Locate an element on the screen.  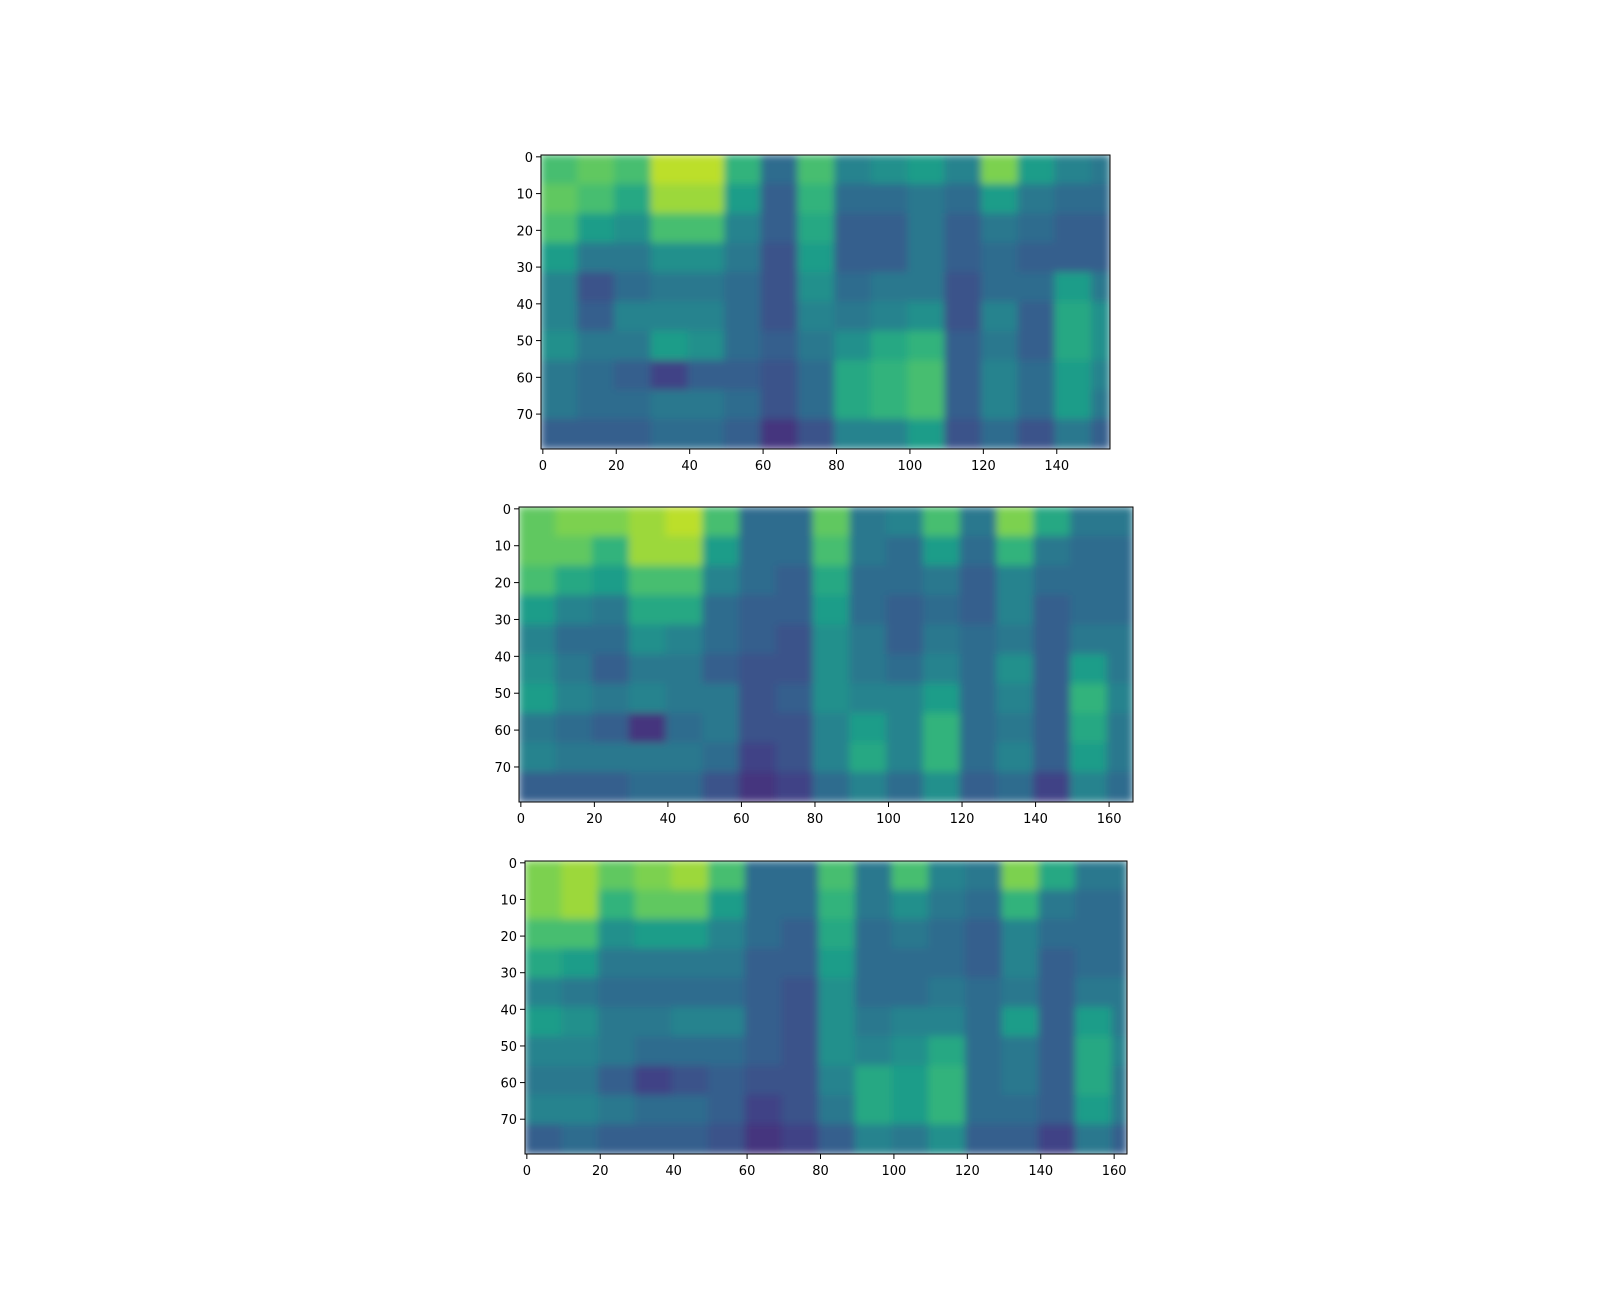
axes-frame is located at coordinates (826, 1007).